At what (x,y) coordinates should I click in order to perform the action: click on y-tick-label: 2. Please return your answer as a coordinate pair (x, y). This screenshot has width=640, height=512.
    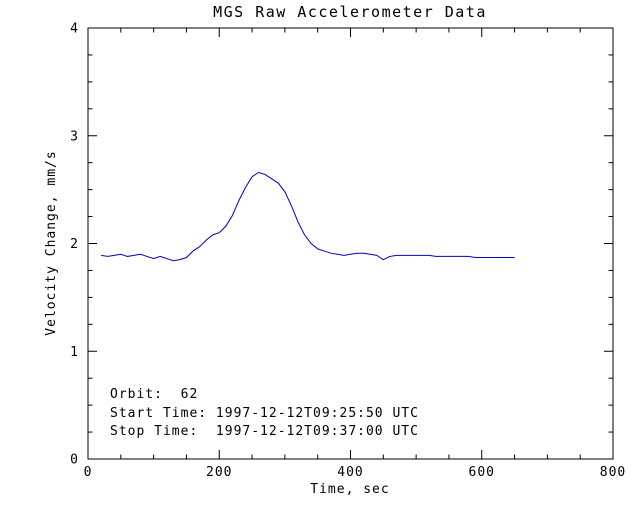
    Looking at the image, I should click on (74, 244).